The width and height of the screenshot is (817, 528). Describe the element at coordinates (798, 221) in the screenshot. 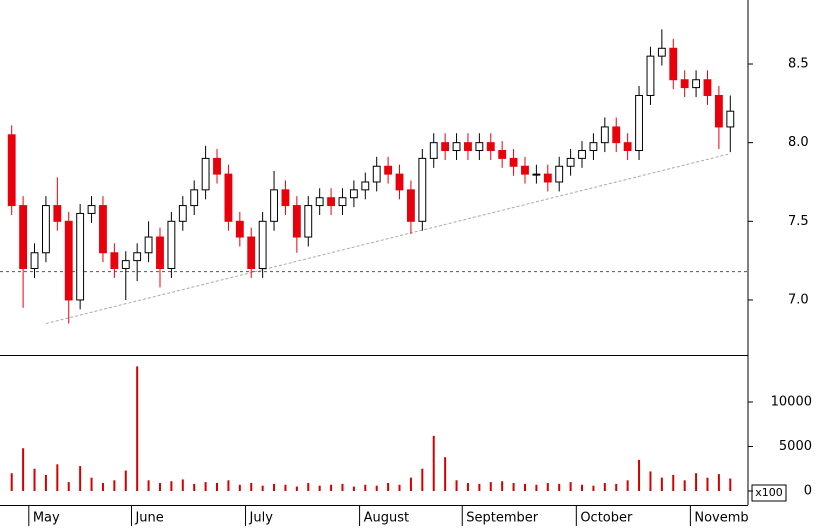

I see `y-tick-label: 7.5` at that location.